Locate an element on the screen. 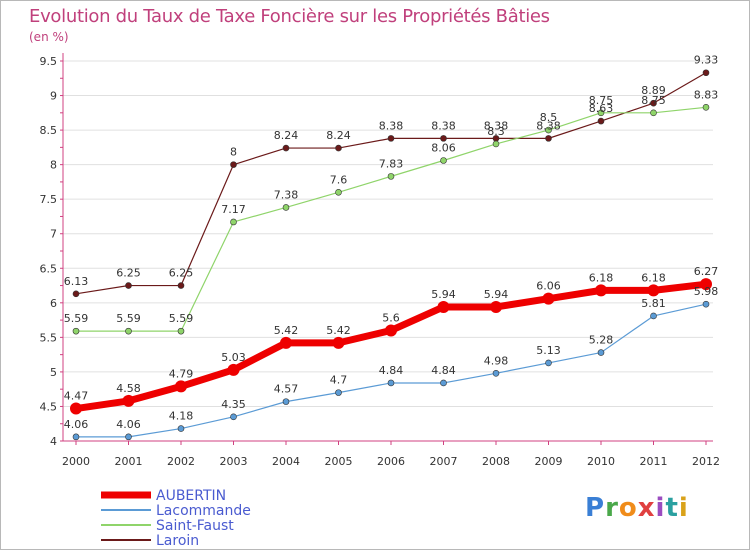 This screenshot has width=750, height=550. y-tick-label: 8 is located at coordinates (53, 165).